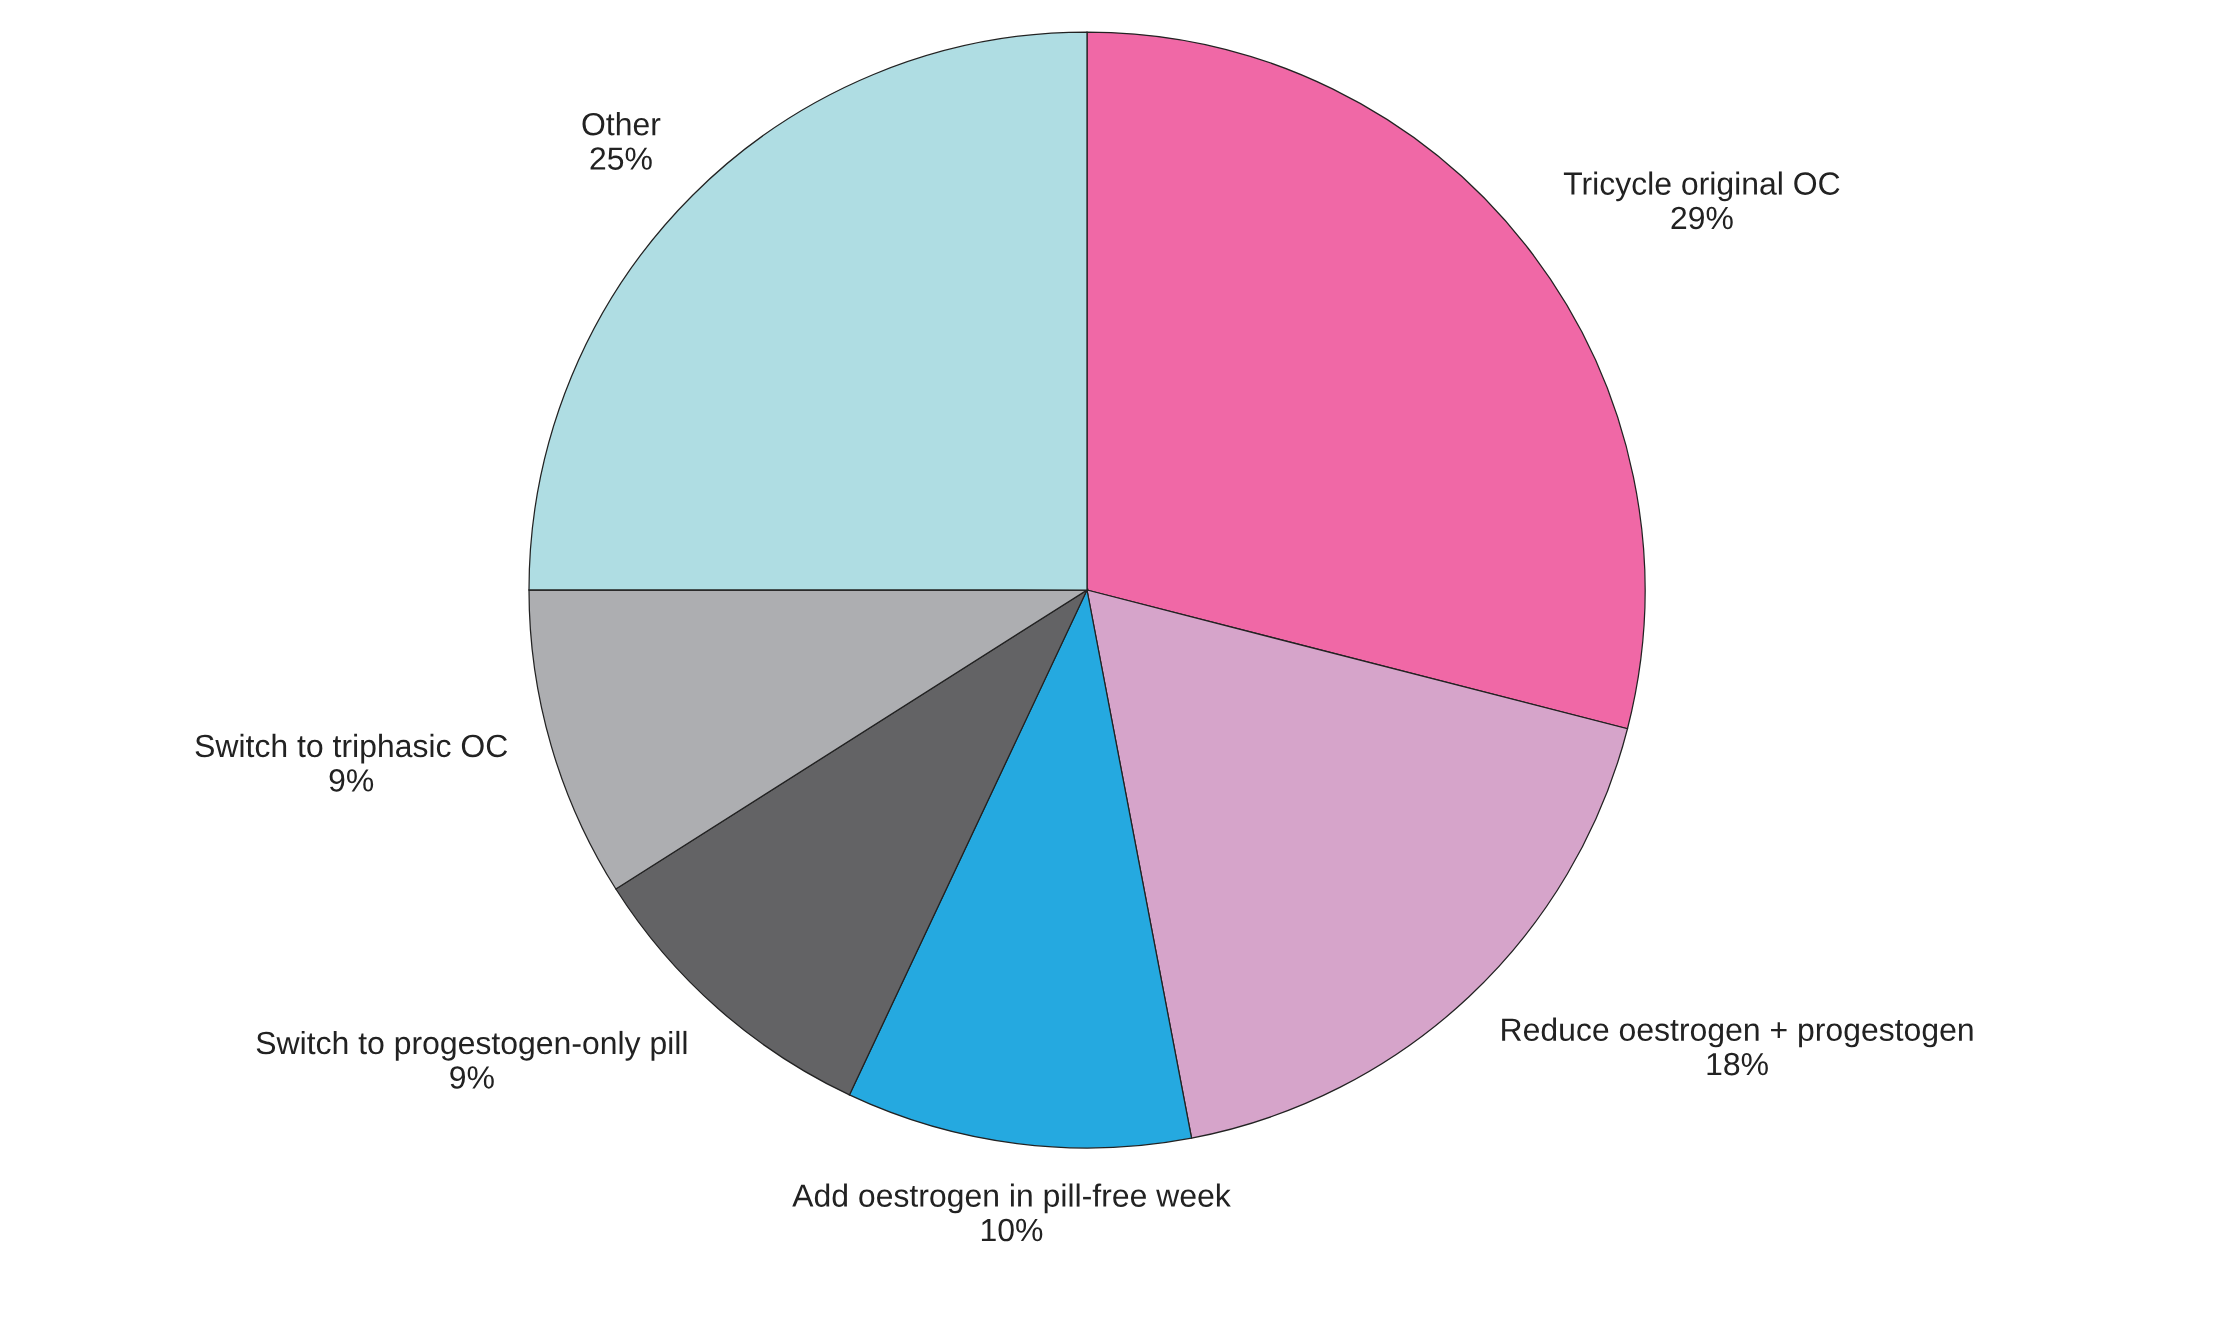 The width and height of the screenshot is (2214, 1340). What do you see at coordinates (1011, 1198) in the screenshot?
I see `slice-label: Add oestrogen in pill-free week` at bounding box center [1011, 1198].